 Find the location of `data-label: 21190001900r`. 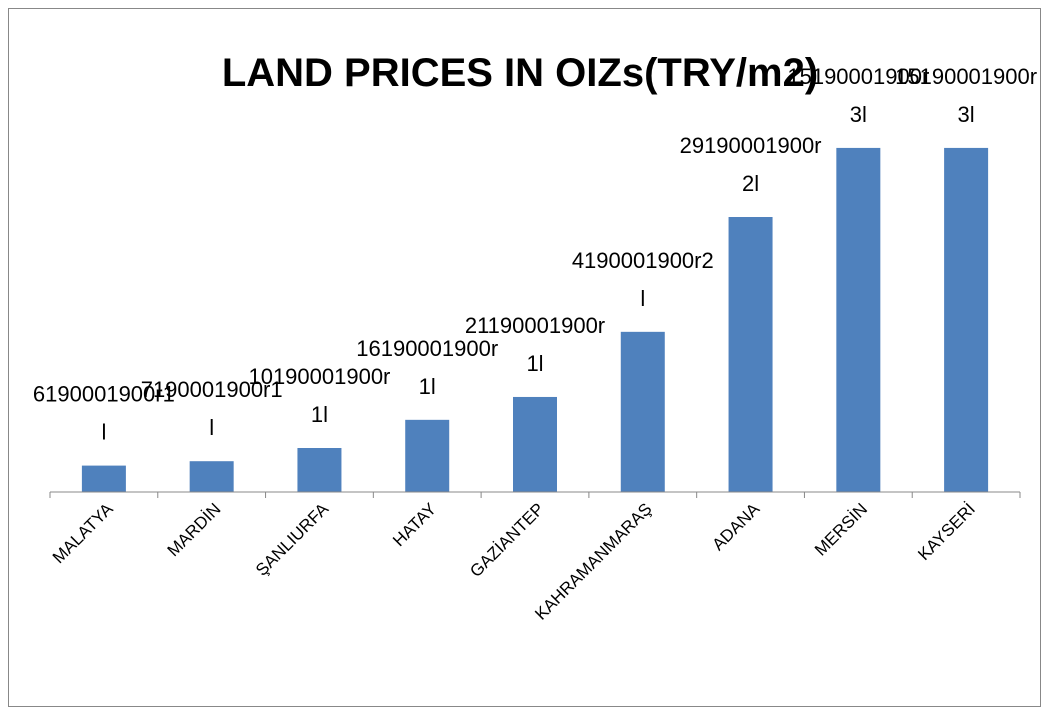

data-label: 21190001900r is located at coordinates (535, 325).